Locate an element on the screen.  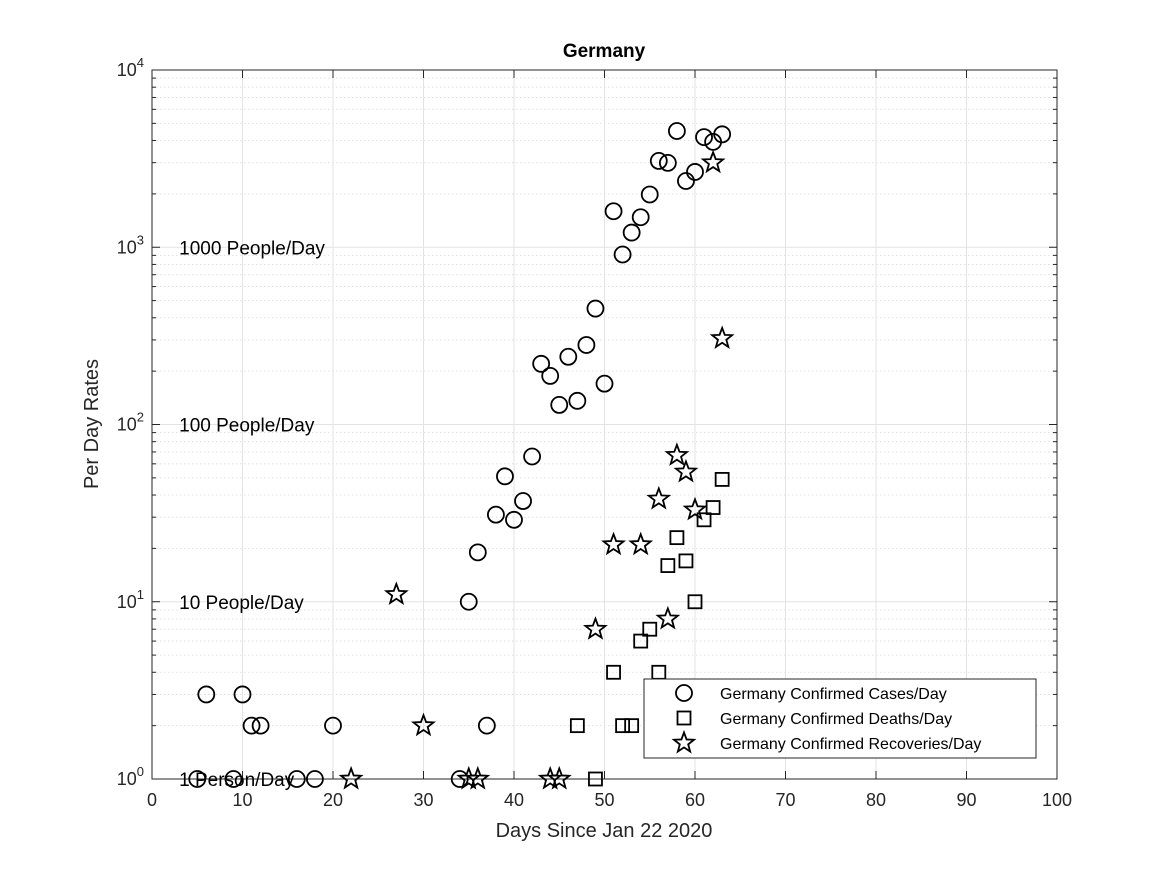
legend-label: Germany Confirmed Cases/Day is located at coordinates (833, 694).